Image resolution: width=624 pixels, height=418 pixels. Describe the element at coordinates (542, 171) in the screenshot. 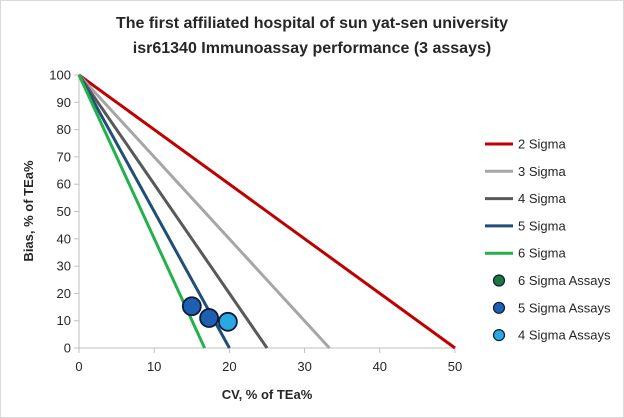

I see `legend-label: 3 Sigma` at that location.